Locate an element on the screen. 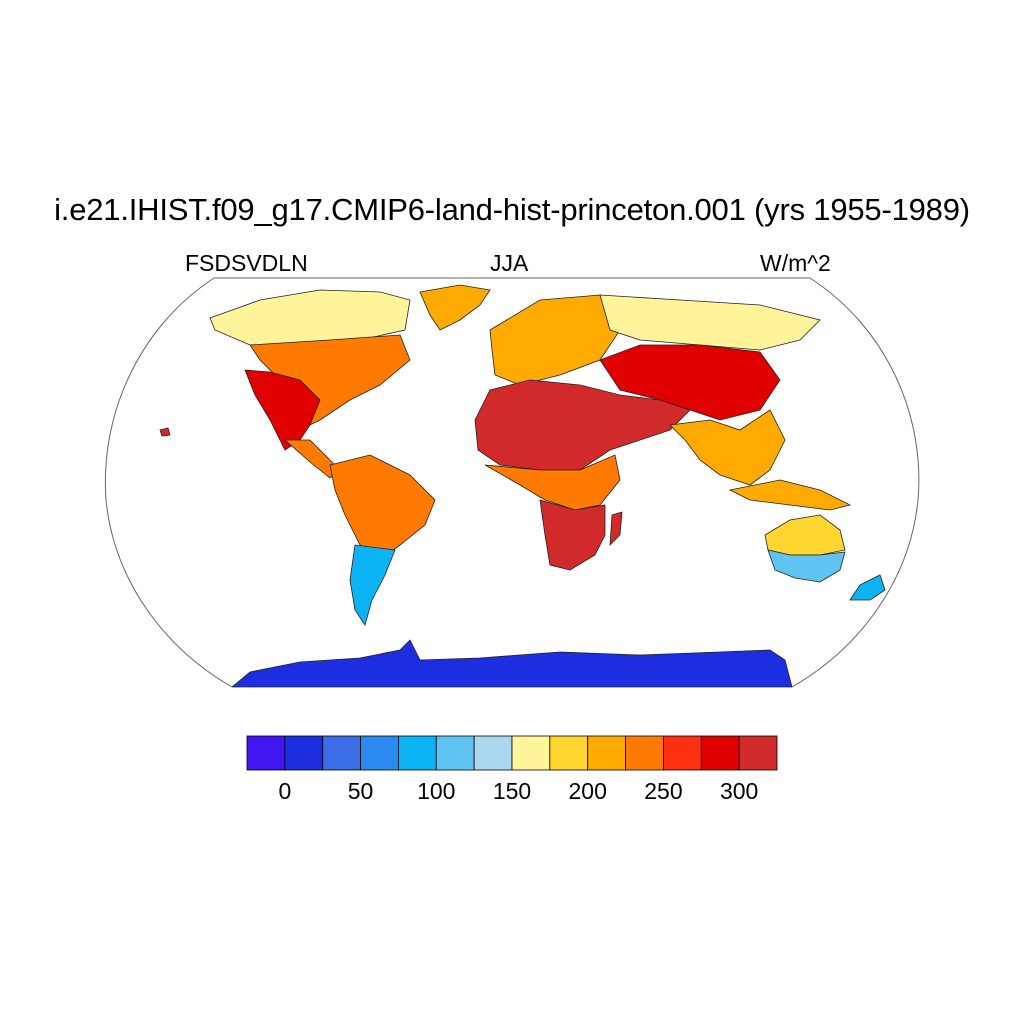 The width and height of the screenshot is (1024, 1024). colorbar-tick-label: 0 is located at coordinates (284, 791).